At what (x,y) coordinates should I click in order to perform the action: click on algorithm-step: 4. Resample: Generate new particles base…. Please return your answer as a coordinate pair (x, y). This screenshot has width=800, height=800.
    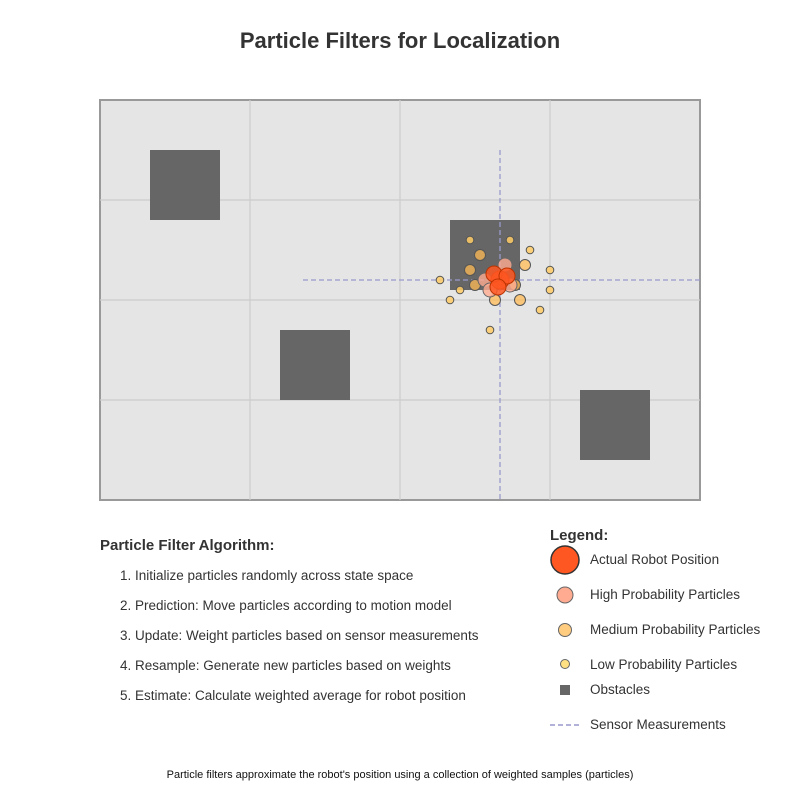
    Looking at the image, I should click on (285, 665).